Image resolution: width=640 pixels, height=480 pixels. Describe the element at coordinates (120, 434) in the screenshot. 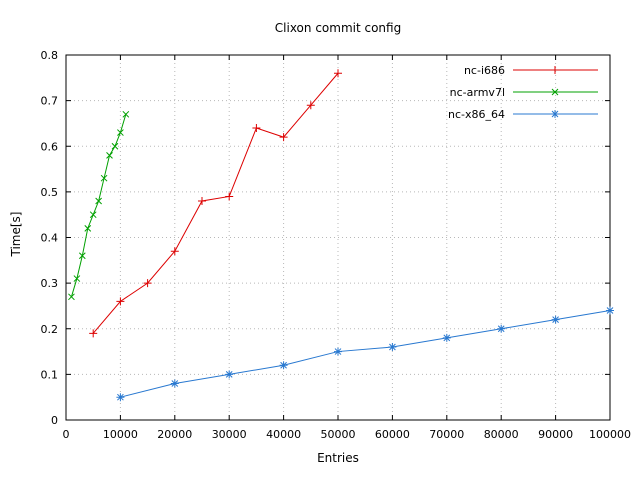

I see `x-tick-label: 10000` at that location.